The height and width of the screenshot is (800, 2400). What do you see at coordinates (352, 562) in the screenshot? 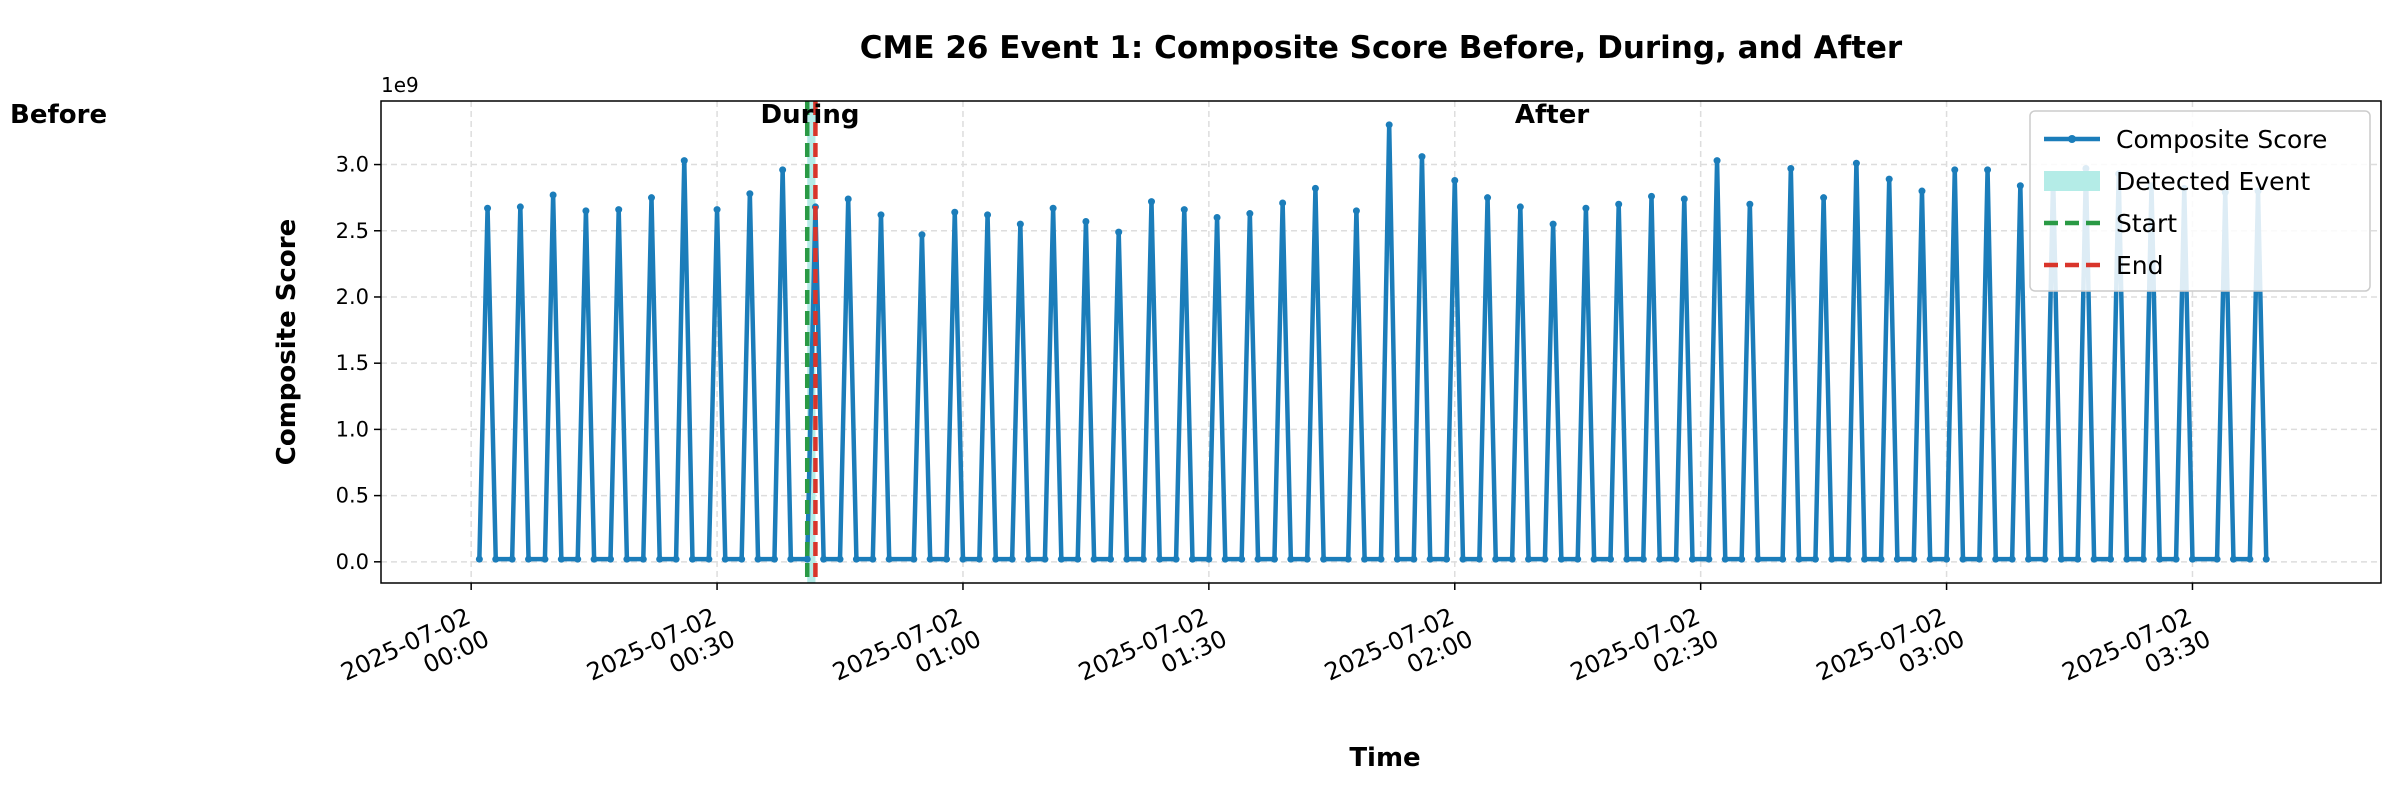
I see `y-tick-label: 0.0` at bounding box center [352, 562].